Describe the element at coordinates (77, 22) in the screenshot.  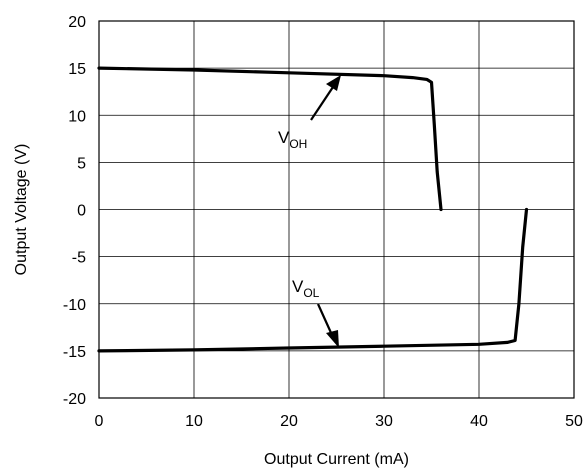
I see `y-tick-label: 20` at that location.